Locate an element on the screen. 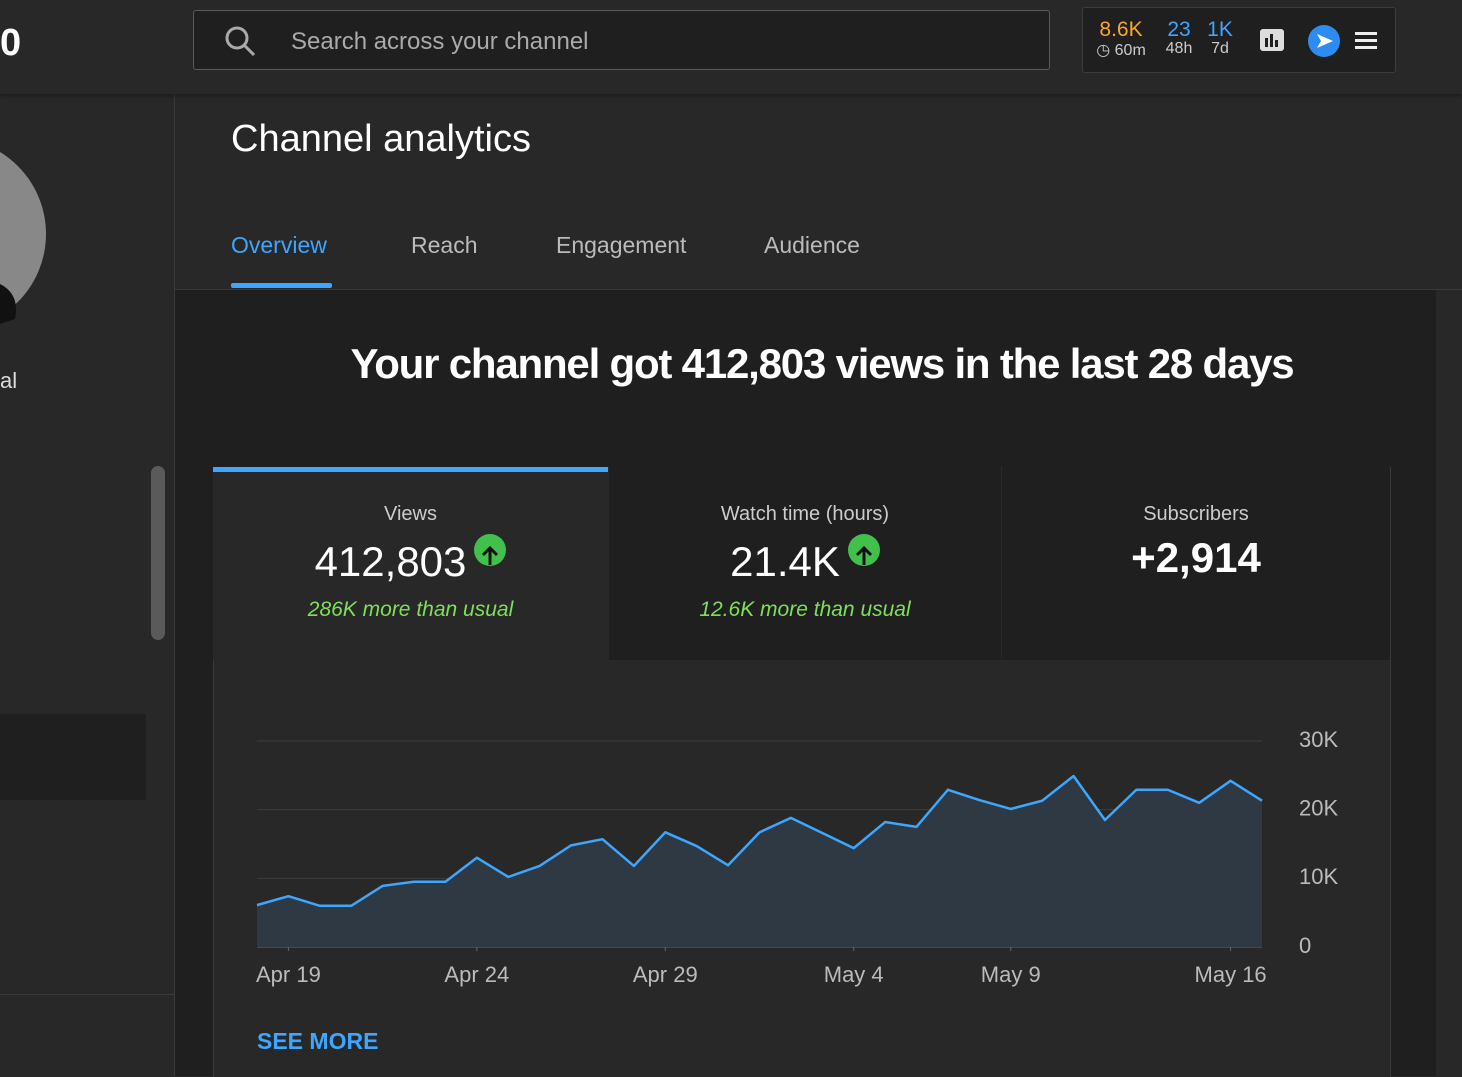 The image size is (1462, 1077). metric-card: Views 412,803 286K more than usual is located at coordinates (410, 563).